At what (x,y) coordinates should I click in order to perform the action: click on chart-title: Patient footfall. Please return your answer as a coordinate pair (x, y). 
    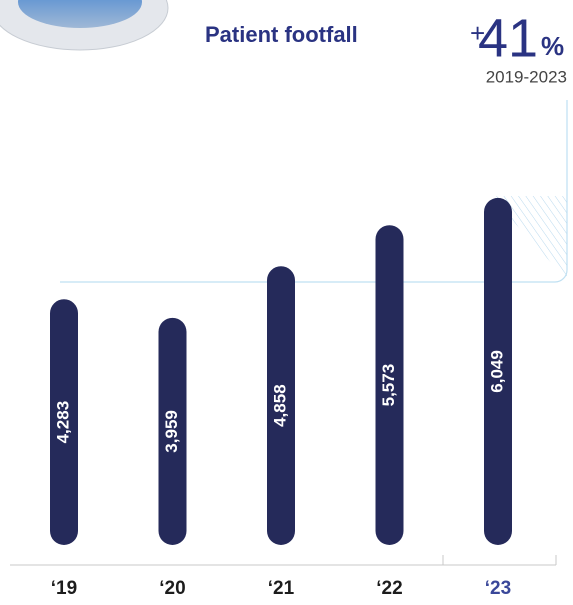
    Looking at the image, I should click on (281, 34).